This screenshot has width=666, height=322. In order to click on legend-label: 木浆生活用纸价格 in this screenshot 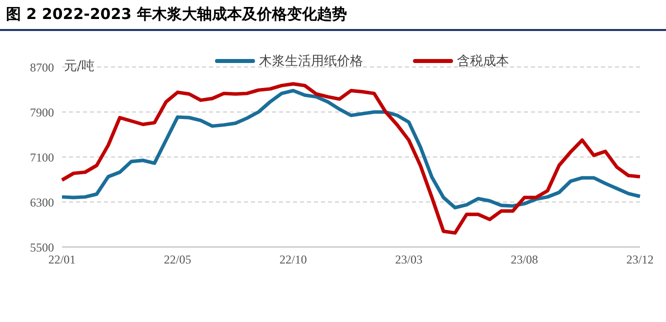, I will do `click(311, 61)`.